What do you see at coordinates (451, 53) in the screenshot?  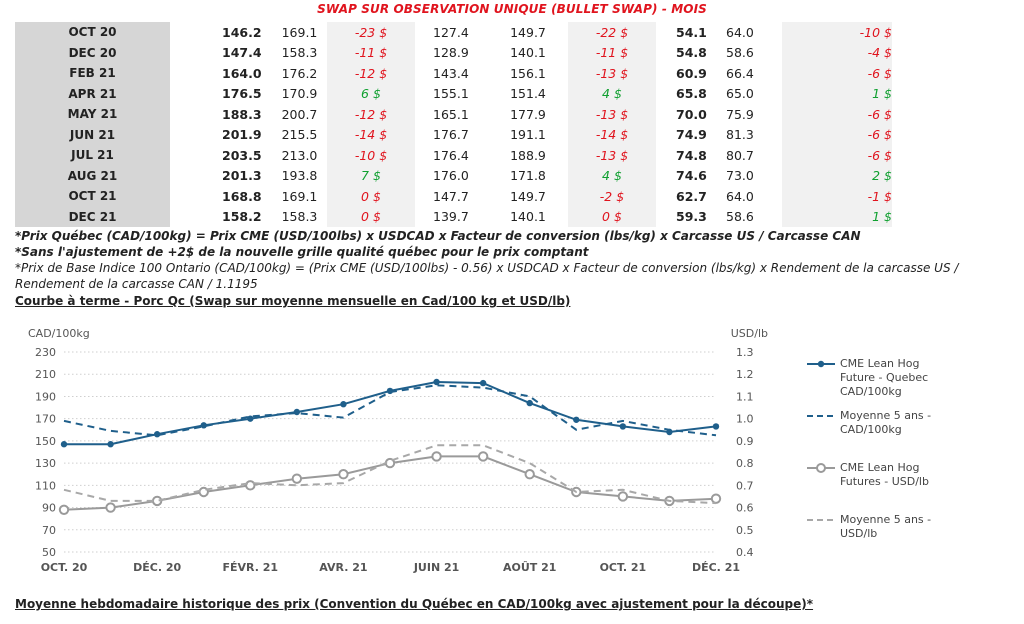 I see `ontario-value: 128.9` at bounding box center [451, 53].